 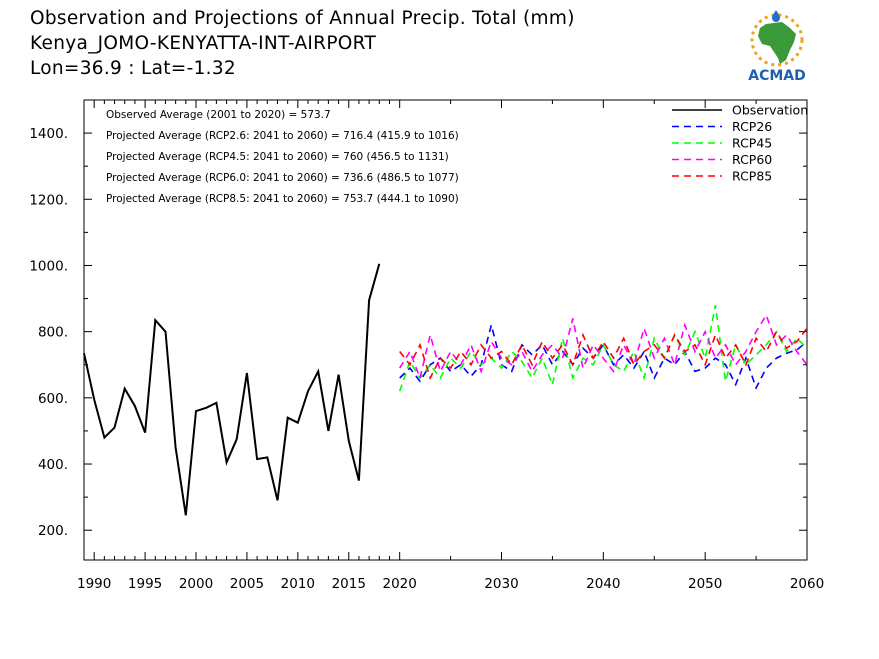 I want to click on legend-label: RCP60, so click(x=752, y=159).